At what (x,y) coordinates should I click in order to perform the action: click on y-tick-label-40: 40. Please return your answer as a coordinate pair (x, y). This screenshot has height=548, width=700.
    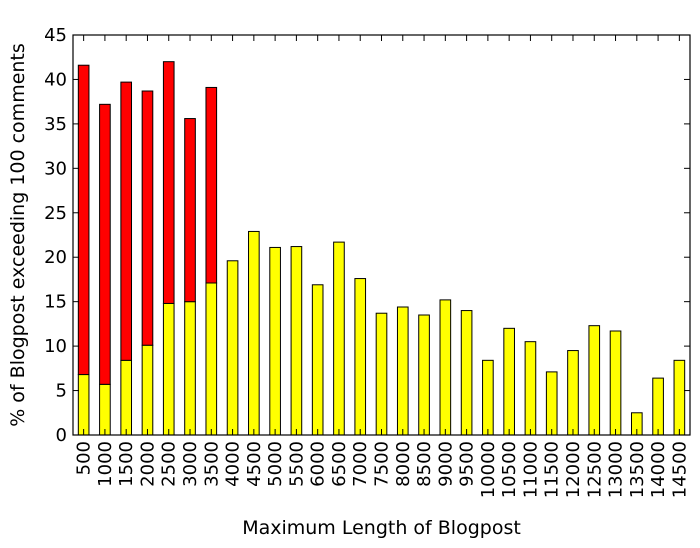
    Looking at the image, I should click on (55, 79).